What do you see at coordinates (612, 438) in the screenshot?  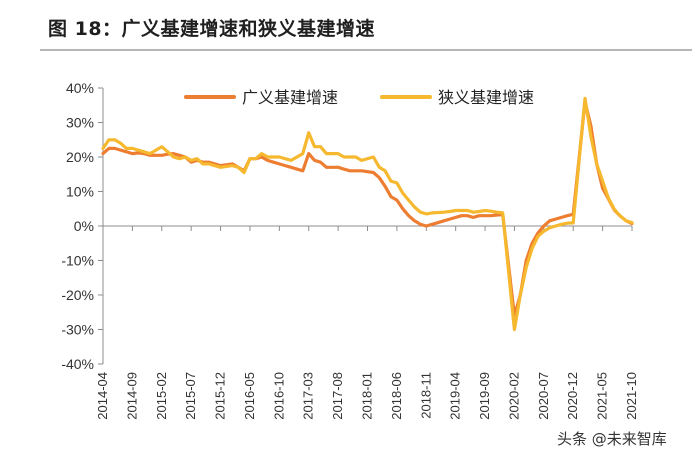 I see `watermark-text: 头条 @未来智库` at bounding box center [612, 438].